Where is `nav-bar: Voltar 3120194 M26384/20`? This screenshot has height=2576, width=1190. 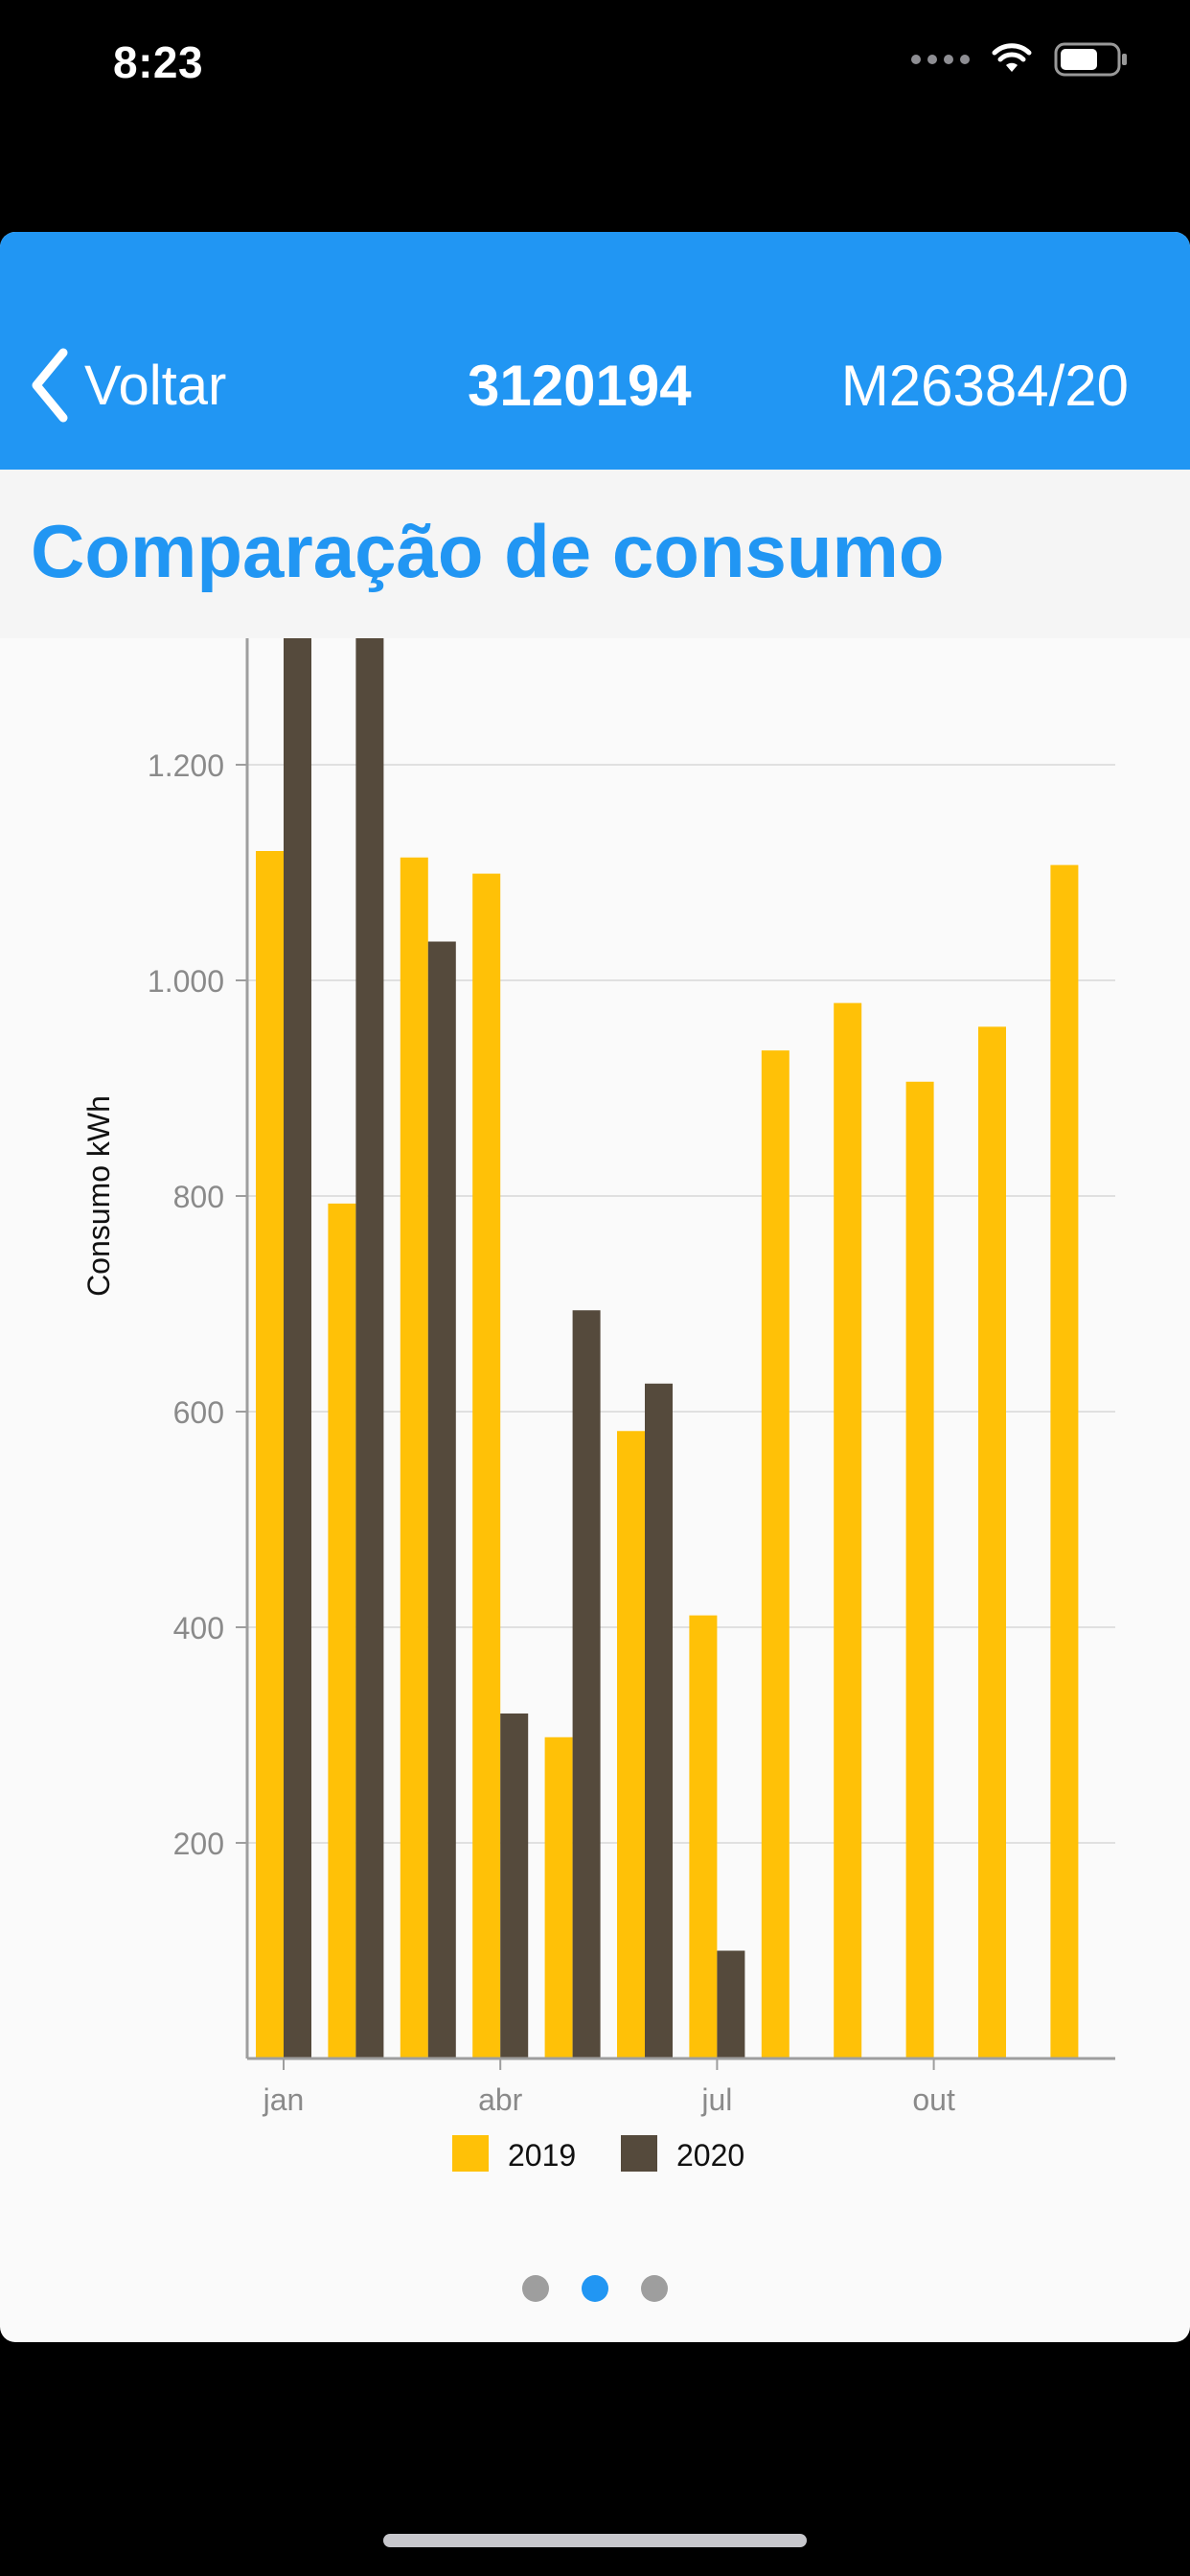
nav-bar: Voltar 3120194 M26384/20 is located at coordinates (595, 351).